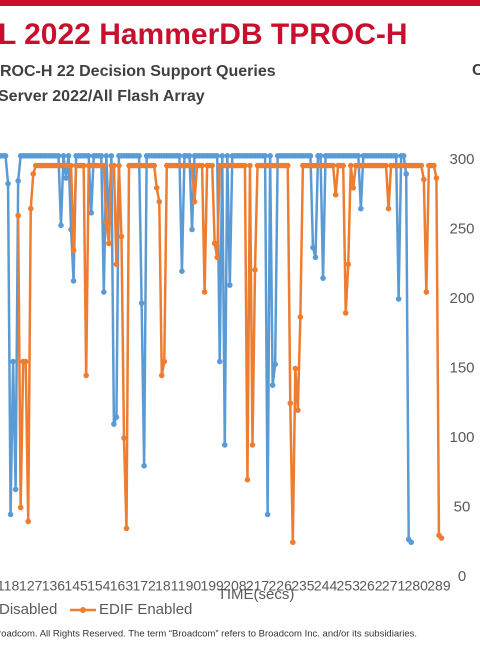  Describe the element at coordinates (461, 159) in the screenshot. I see `y-tick-label: 300` at that location.